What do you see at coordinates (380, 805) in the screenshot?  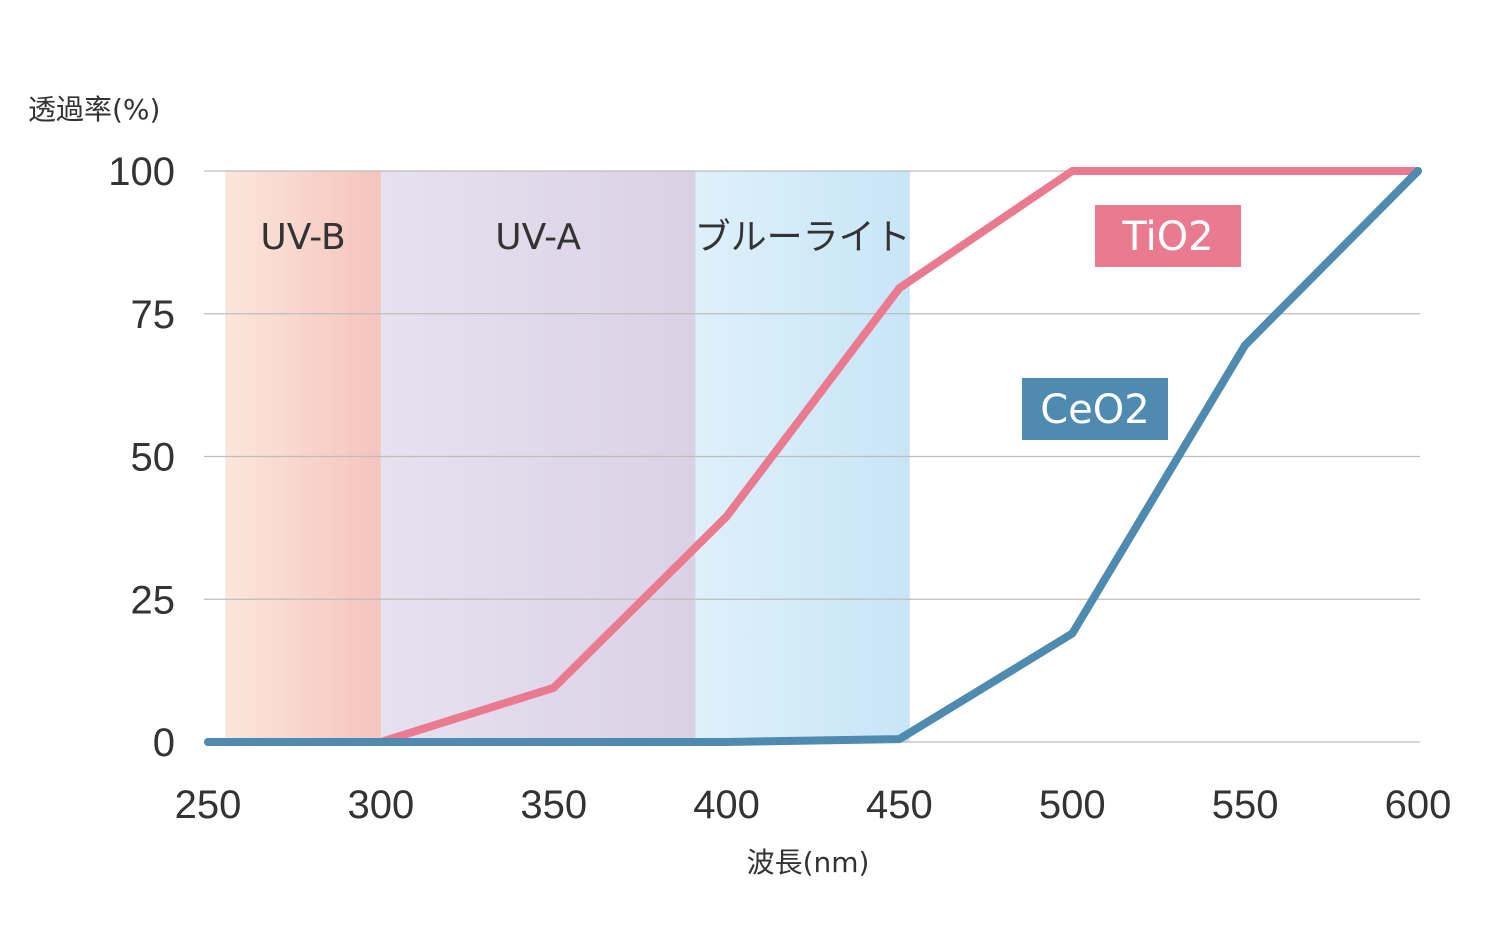 I see `x-tick-label: 300` at bounding box center [380, 805].